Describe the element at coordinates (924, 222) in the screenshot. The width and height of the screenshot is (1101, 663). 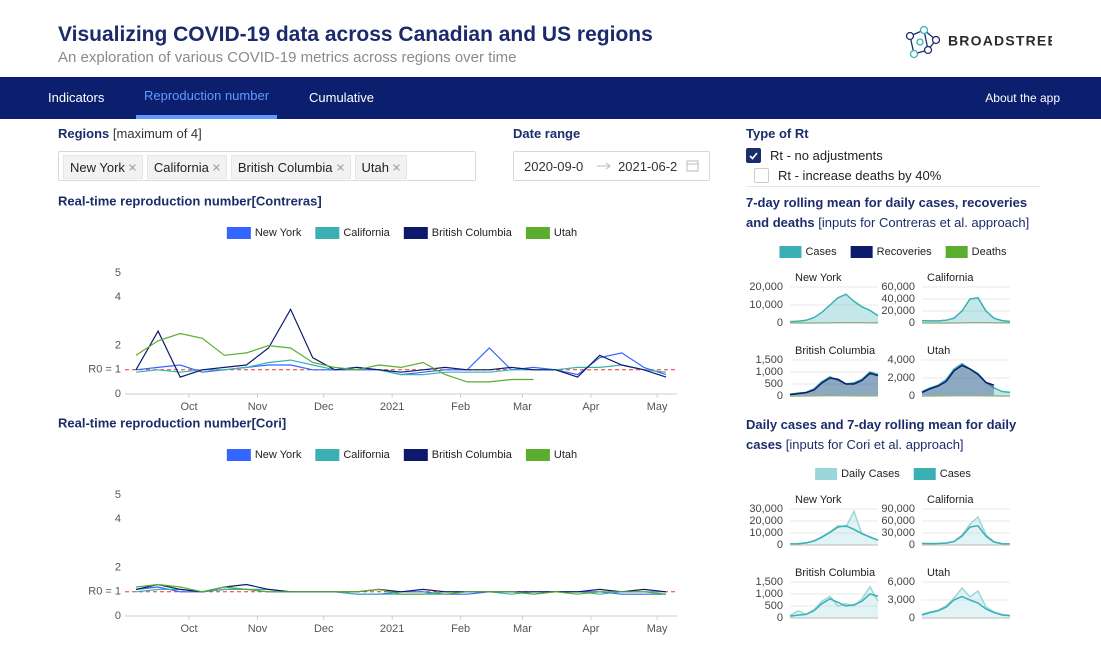
I see `panel-note: [inputs for Contreras et al. approach]` at that location.